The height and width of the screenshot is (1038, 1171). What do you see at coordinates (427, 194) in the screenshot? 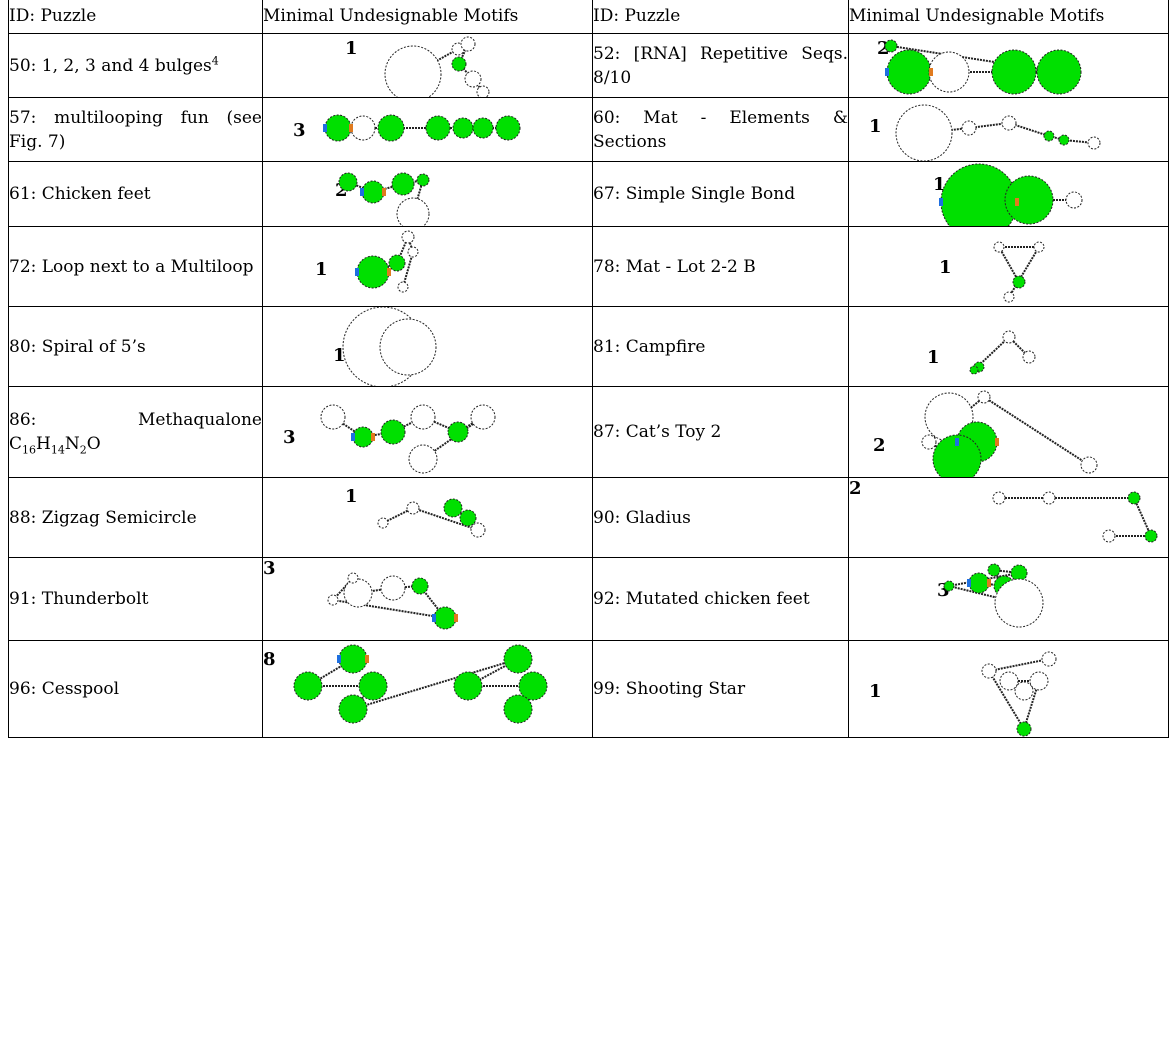
I see `motif-cell-left: 2` at bounding box center [427, 194].